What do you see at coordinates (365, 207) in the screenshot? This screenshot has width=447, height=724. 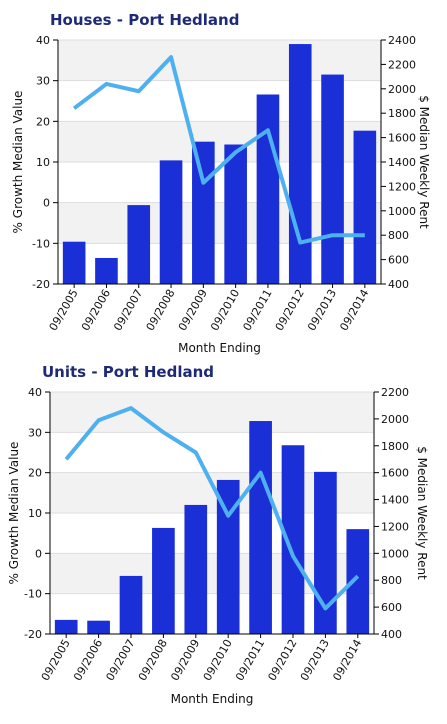 I see `bar-09-2014` at bounding box center [365, 207].